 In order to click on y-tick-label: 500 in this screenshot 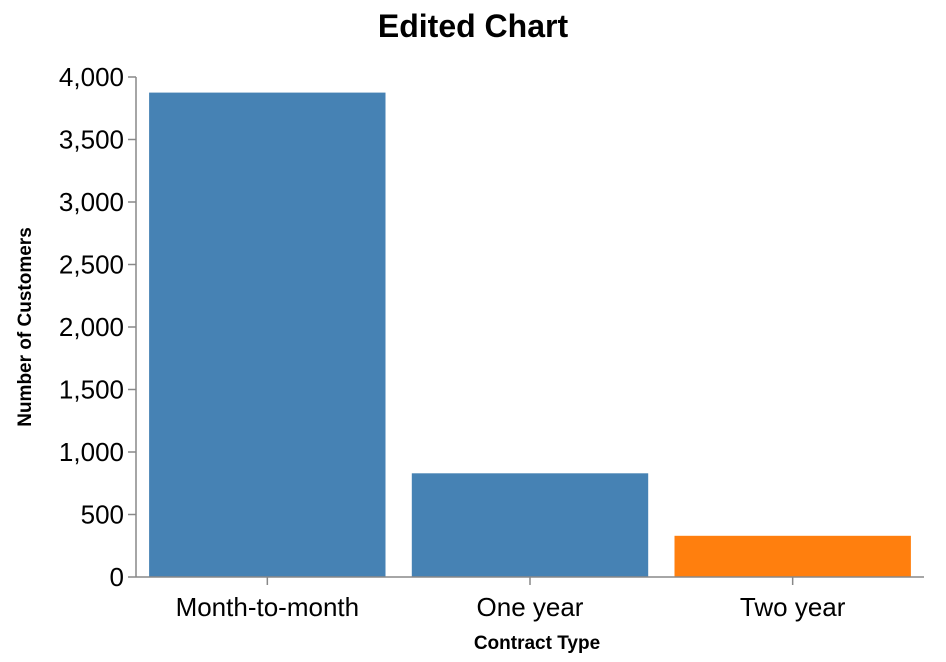, I will do `click(102, 515)`.